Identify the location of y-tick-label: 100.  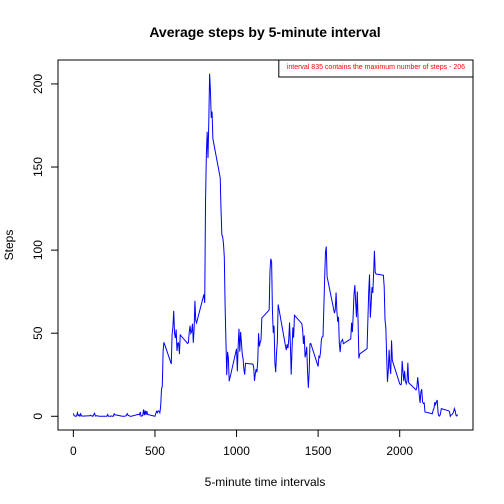
(38, 250).